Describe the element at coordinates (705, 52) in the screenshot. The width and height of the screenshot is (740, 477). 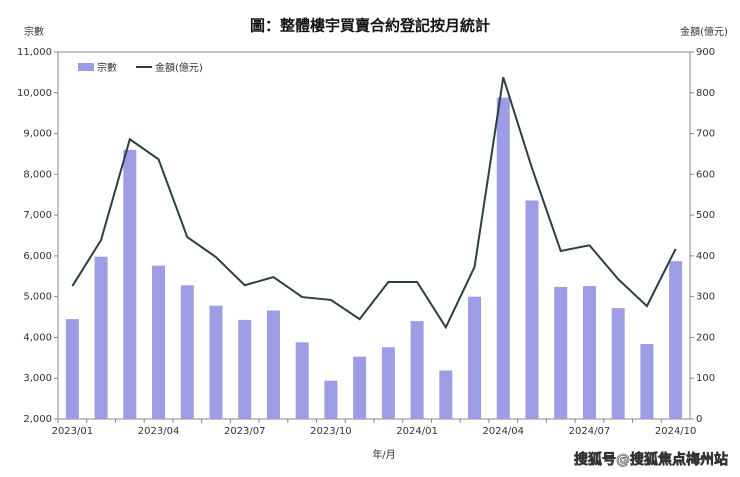
I see `y2-tick-label: 900` at that location.